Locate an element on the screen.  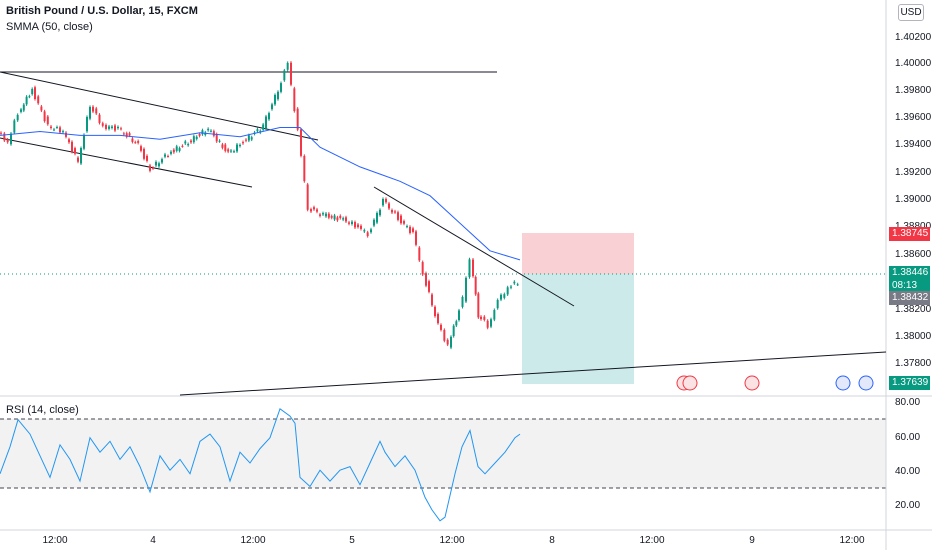
symbol-legend: British Pound / U.S. Dollar, 15, FXCM is located at coordinates (102, 11).